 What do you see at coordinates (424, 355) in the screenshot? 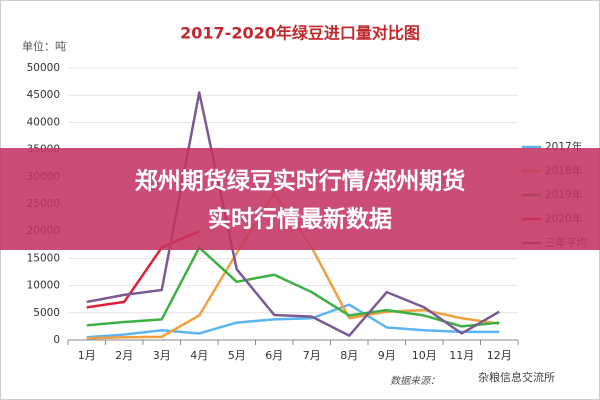
I see `x-tick-label: 10月` at bounding box center [424, 355].